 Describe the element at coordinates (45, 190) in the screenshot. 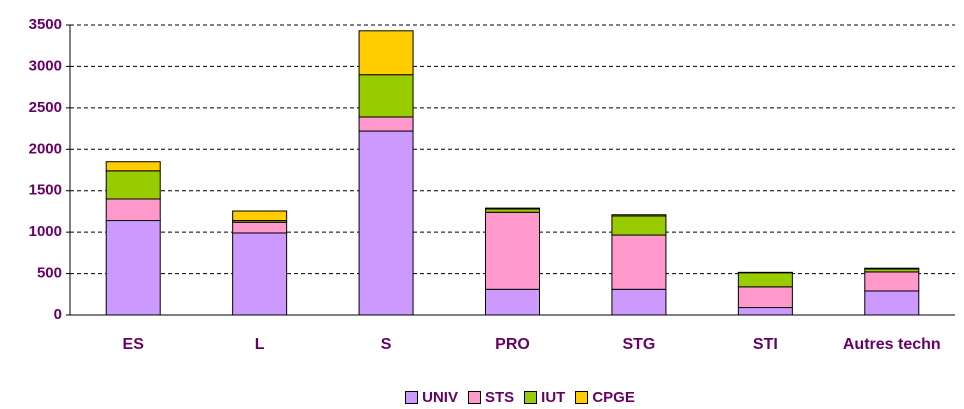

I see `y-tick-label: 1500` at that location.